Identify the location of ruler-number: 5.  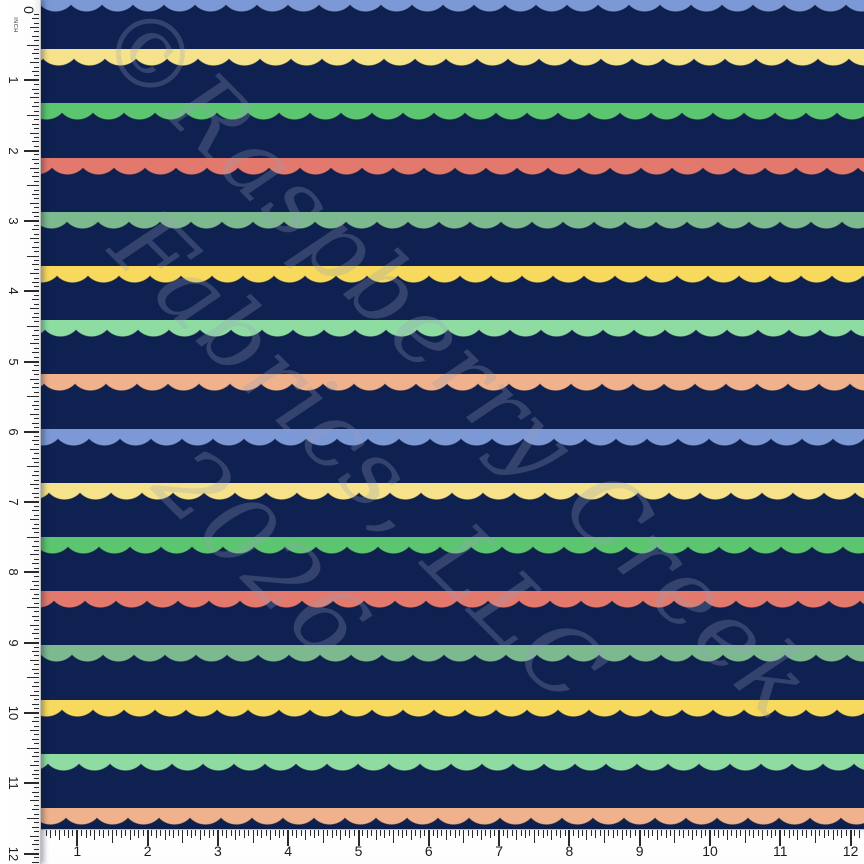
(358, 851).